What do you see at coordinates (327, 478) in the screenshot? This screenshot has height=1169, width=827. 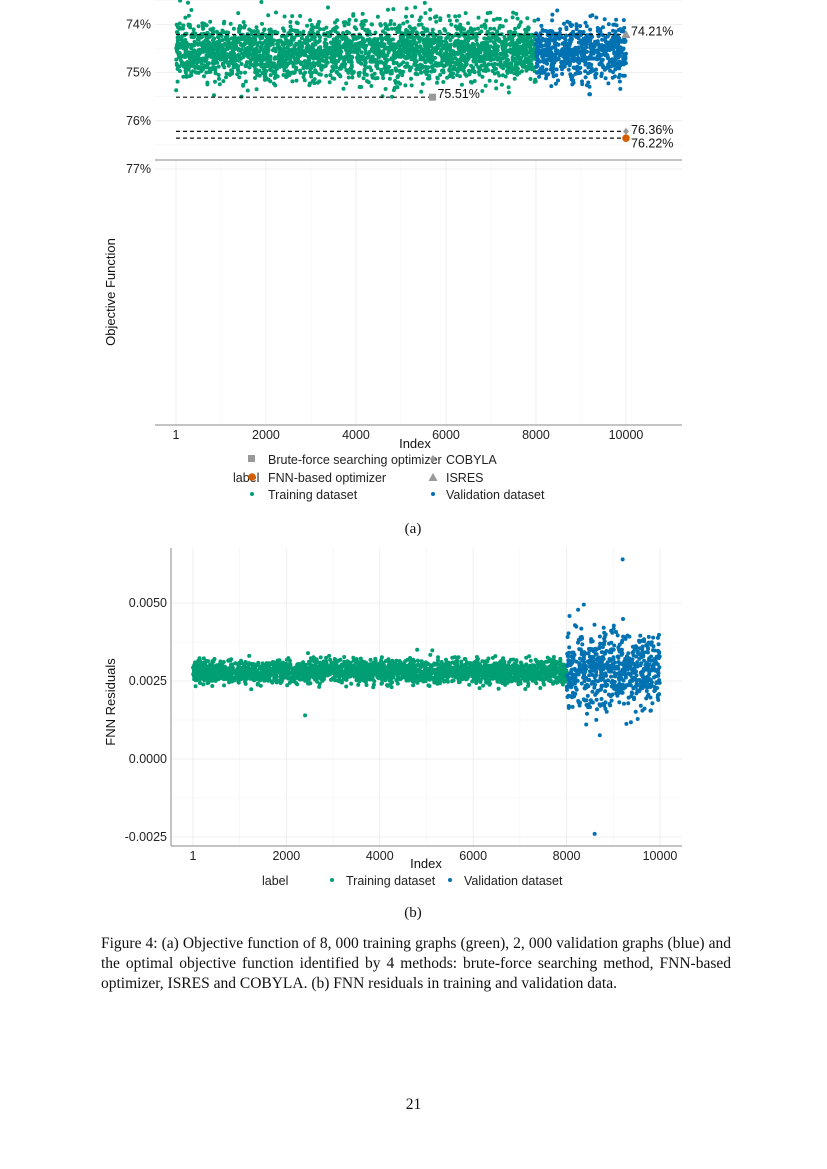 I see `legend-label: FNN-based optimizer` at bounding box center [327, 478].